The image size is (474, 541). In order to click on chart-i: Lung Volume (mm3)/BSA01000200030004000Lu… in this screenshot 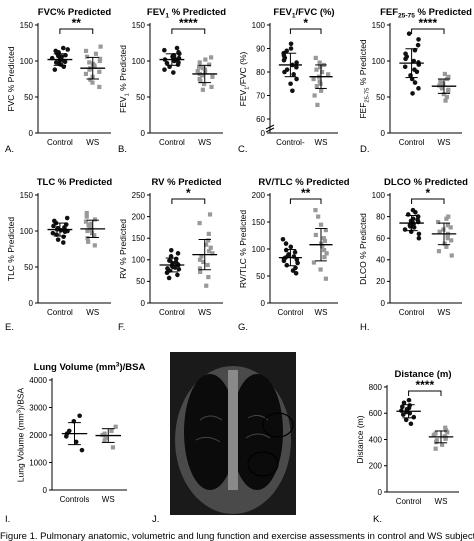, I will do `click(75, 443)`.